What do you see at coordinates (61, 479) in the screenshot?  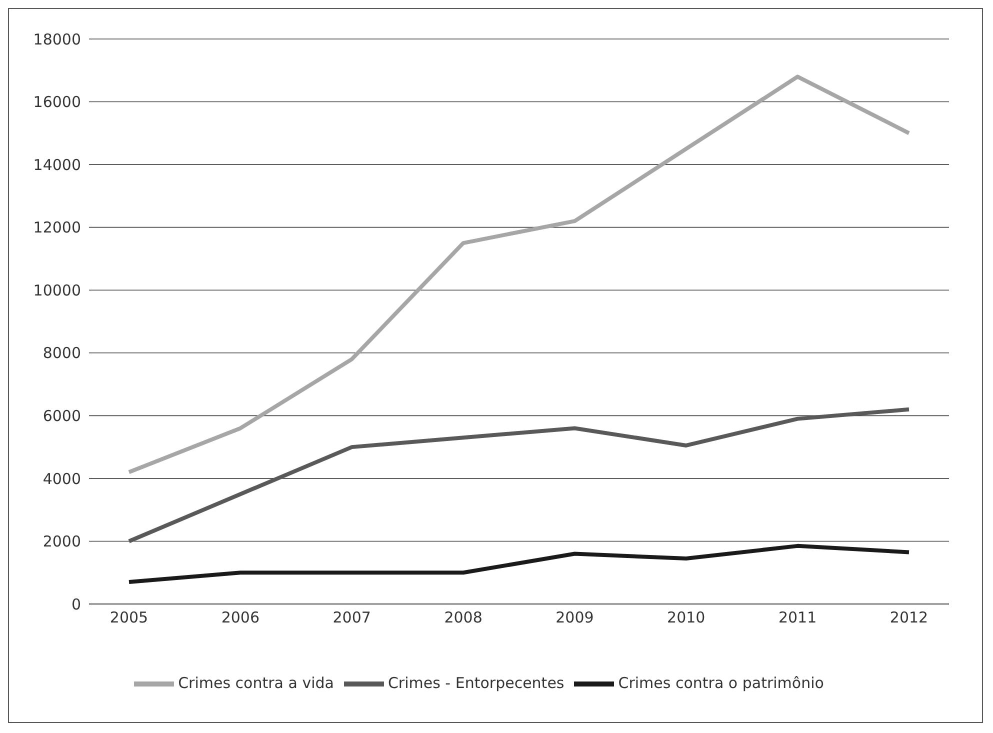 I see `y-tick-label: 4000` at bounding box center [61, 479].